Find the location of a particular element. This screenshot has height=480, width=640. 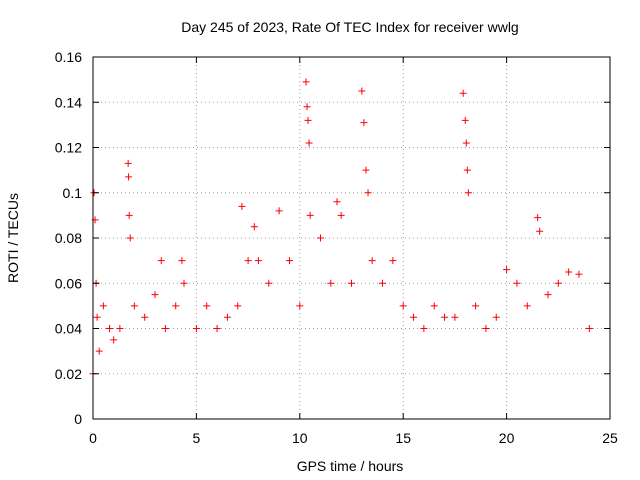

y-tick-label: 0 is located at coordinates (78, 419).